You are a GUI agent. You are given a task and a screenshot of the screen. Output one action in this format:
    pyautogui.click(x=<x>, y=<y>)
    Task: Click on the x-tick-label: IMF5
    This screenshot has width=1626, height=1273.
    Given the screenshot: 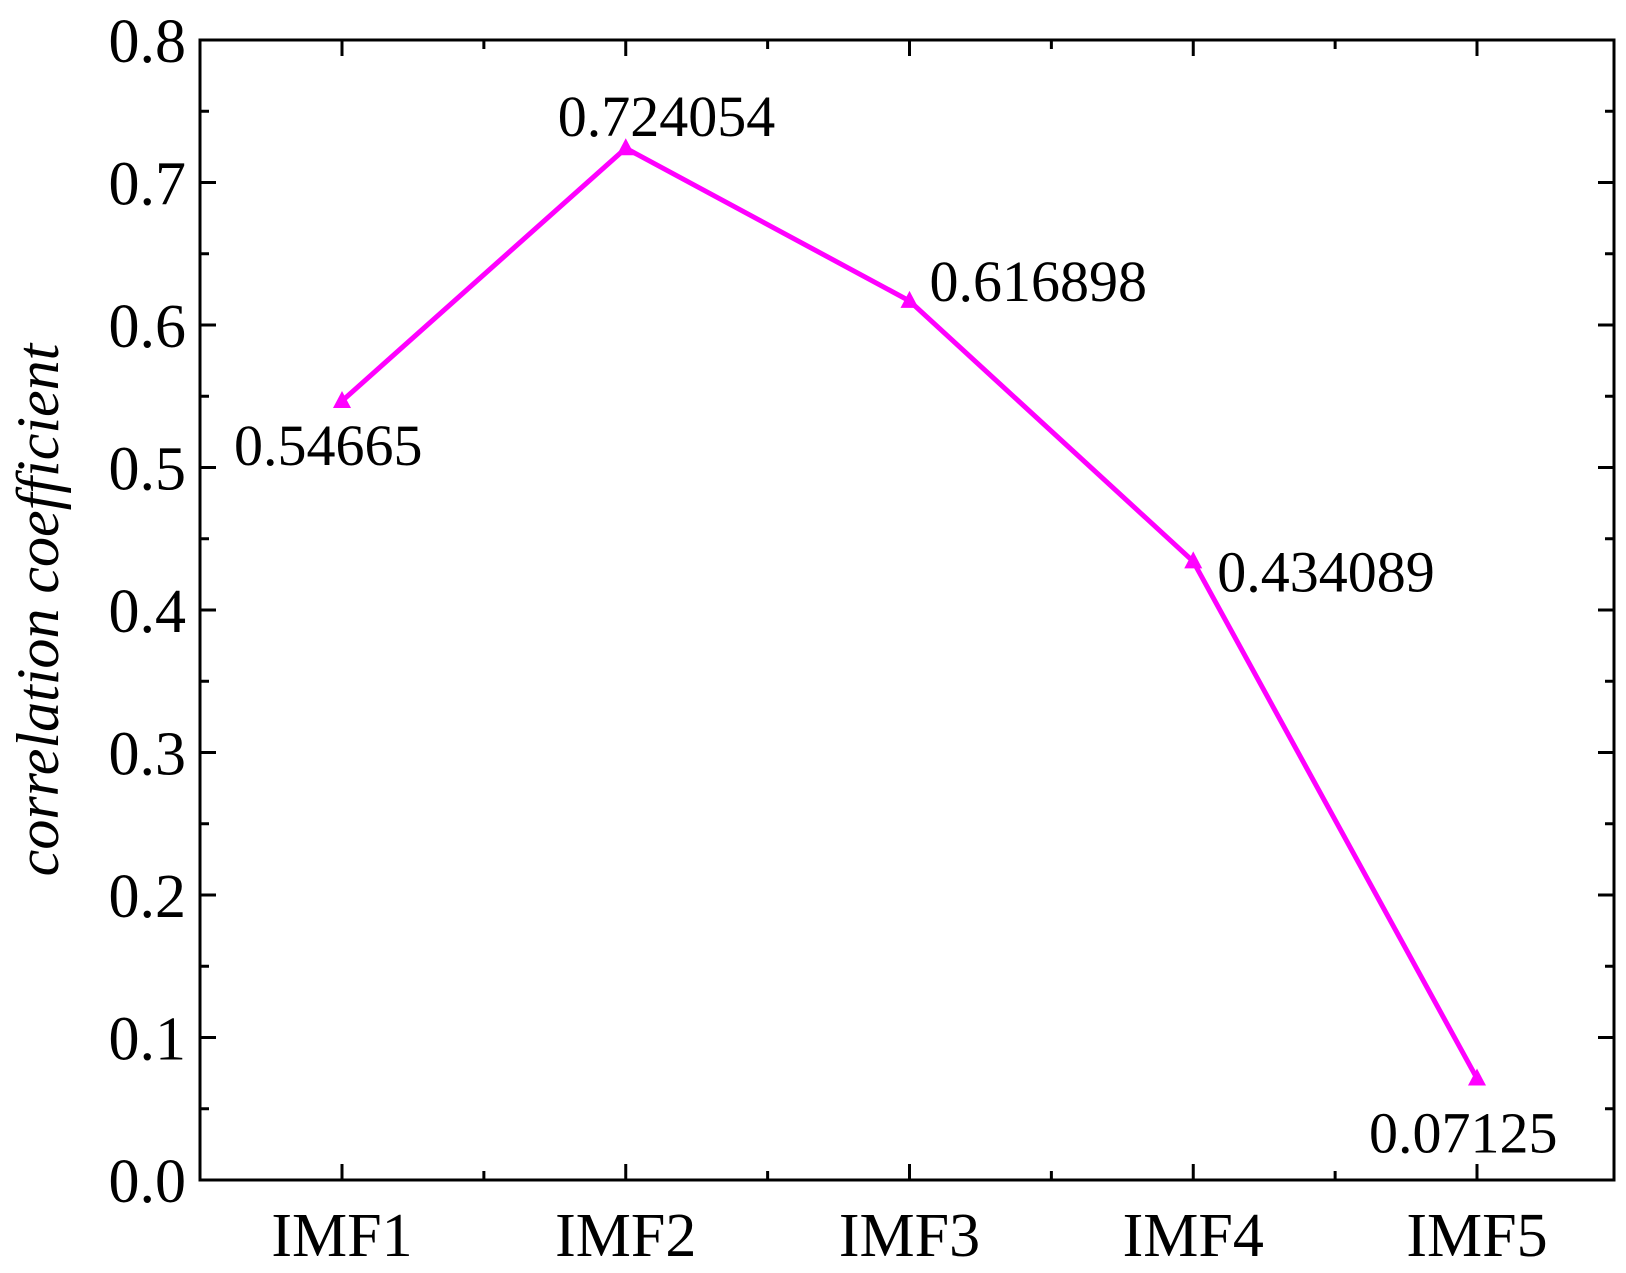 What is the action you would take?
    pyautogui.click(x=1476, y=1236)
    